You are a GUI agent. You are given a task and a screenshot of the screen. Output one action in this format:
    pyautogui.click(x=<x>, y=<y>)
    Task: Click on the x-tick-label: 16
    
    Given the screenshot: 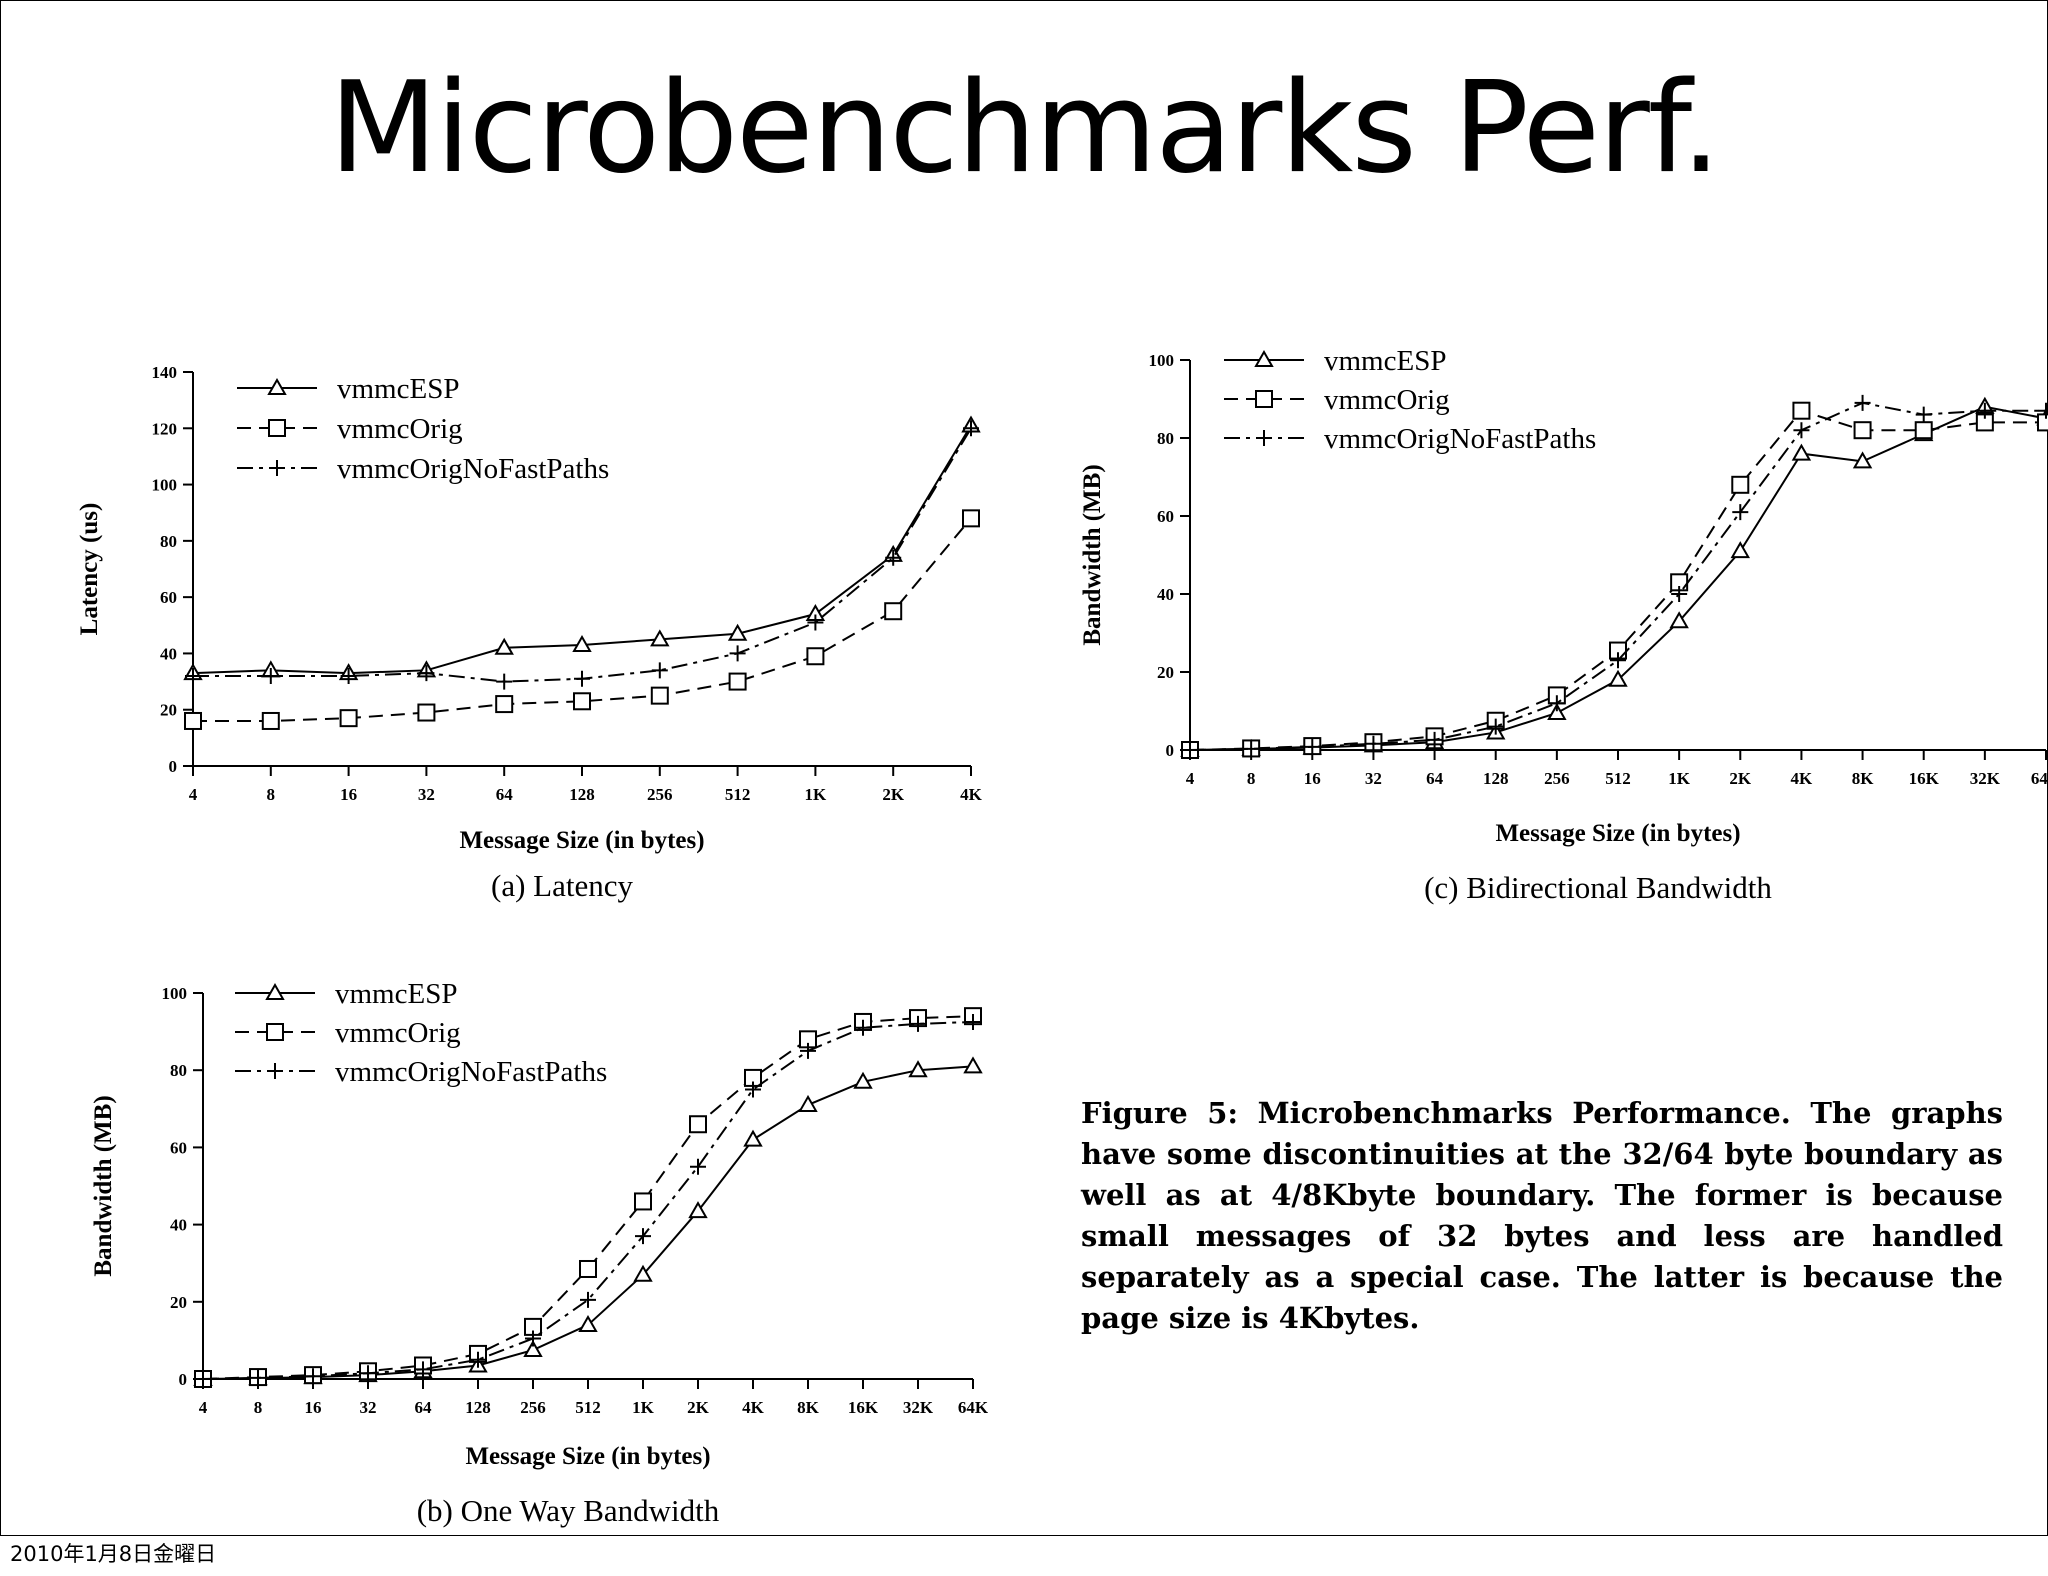 What is the action you would take?
    pyautogui.click(x=313, y=1407)
    